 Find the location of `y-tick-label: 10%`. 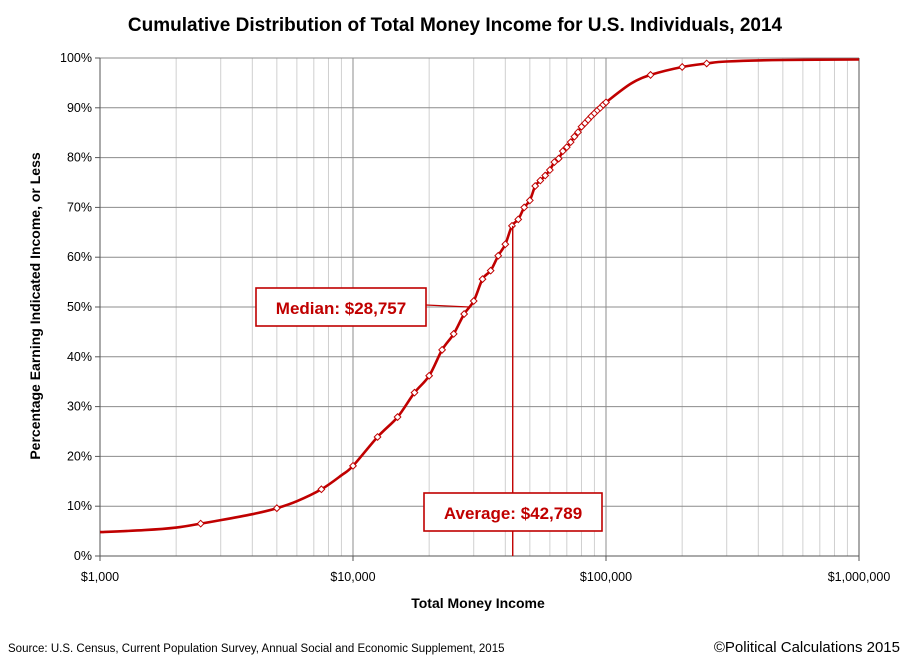

y-tick-label: 10% is located at coordinates (79, 506).